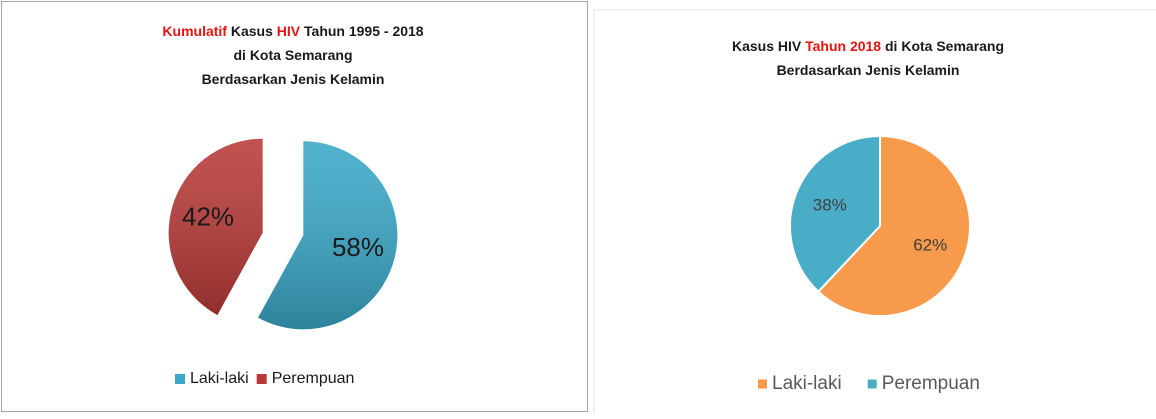  Describe the element at coordinates (289, 31) in the screenshot. I see `title-part: HIV` at that location.